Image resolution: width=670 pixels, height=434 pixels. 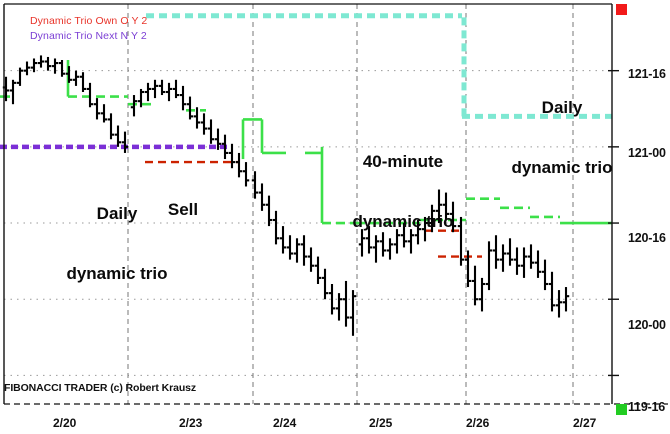 What do you see at coordinates (285, 423) in the screenshot?
I see `x-axis-label-2: 2/24` at bounding box center [285, 423].